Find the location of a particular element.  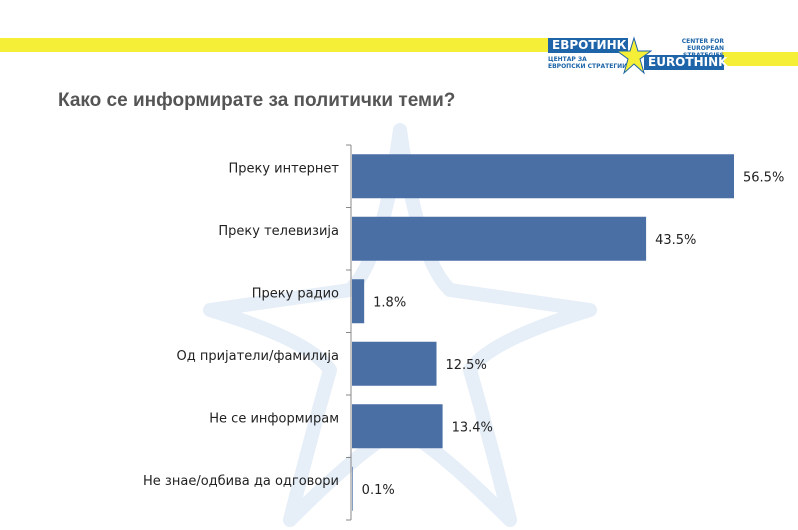

category-label: Преку радио is located at coordinates (295, 293).